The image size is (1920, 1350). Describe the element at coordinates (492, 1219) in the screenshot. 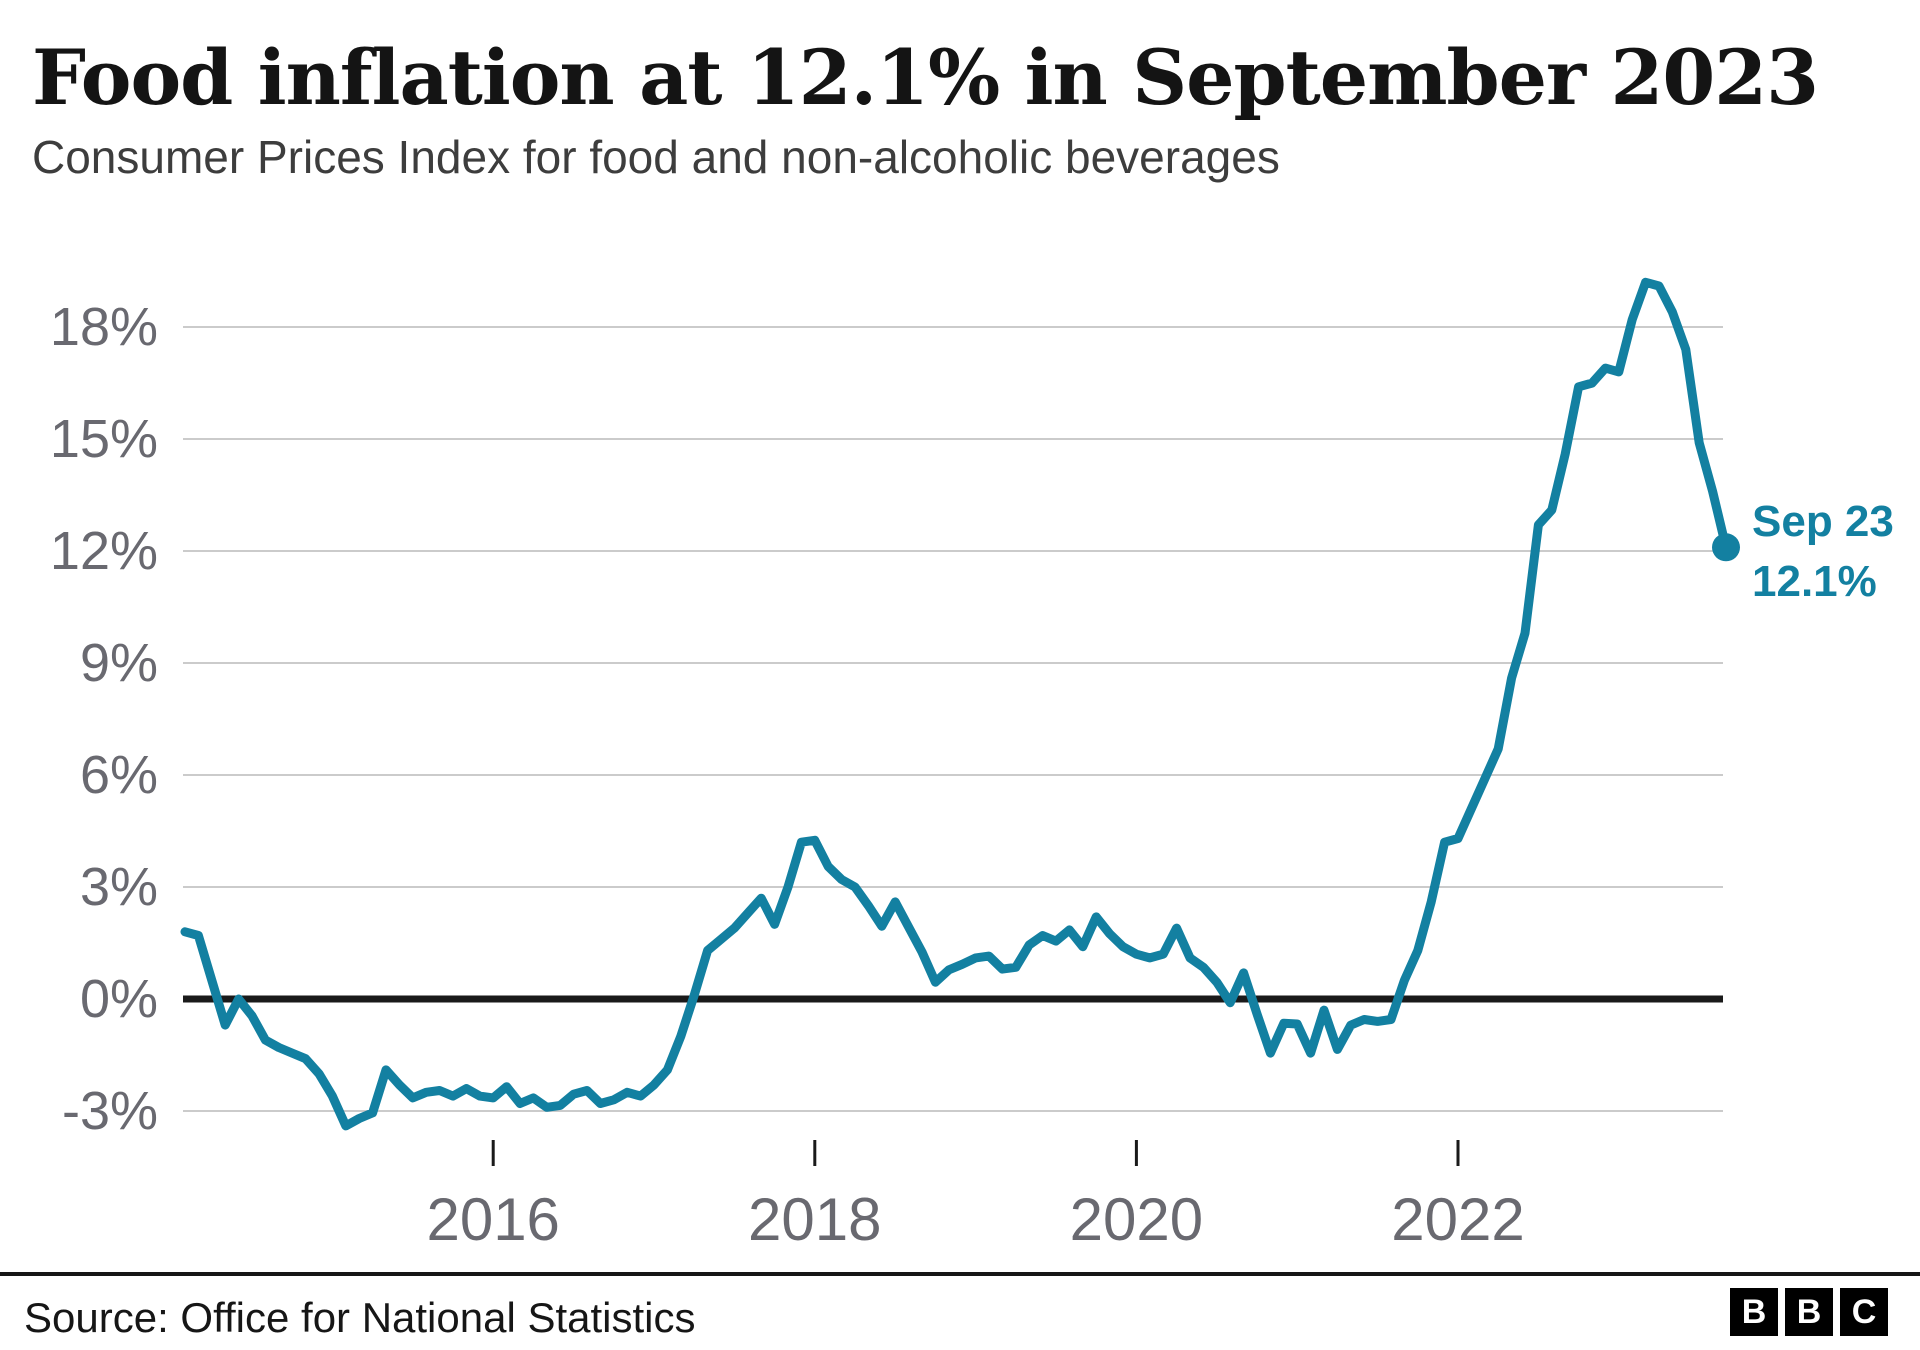

I see `x-axis-year-label: 2016` at that location.